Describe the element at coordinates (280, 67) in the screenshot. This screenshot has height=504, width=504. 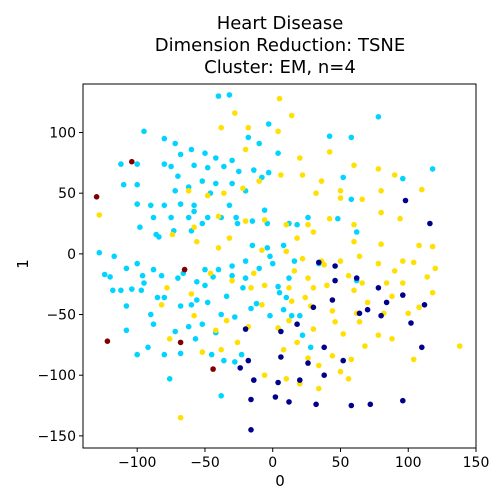
I see `chart-title-line-3: Cluster: EM, n=4` at that location.